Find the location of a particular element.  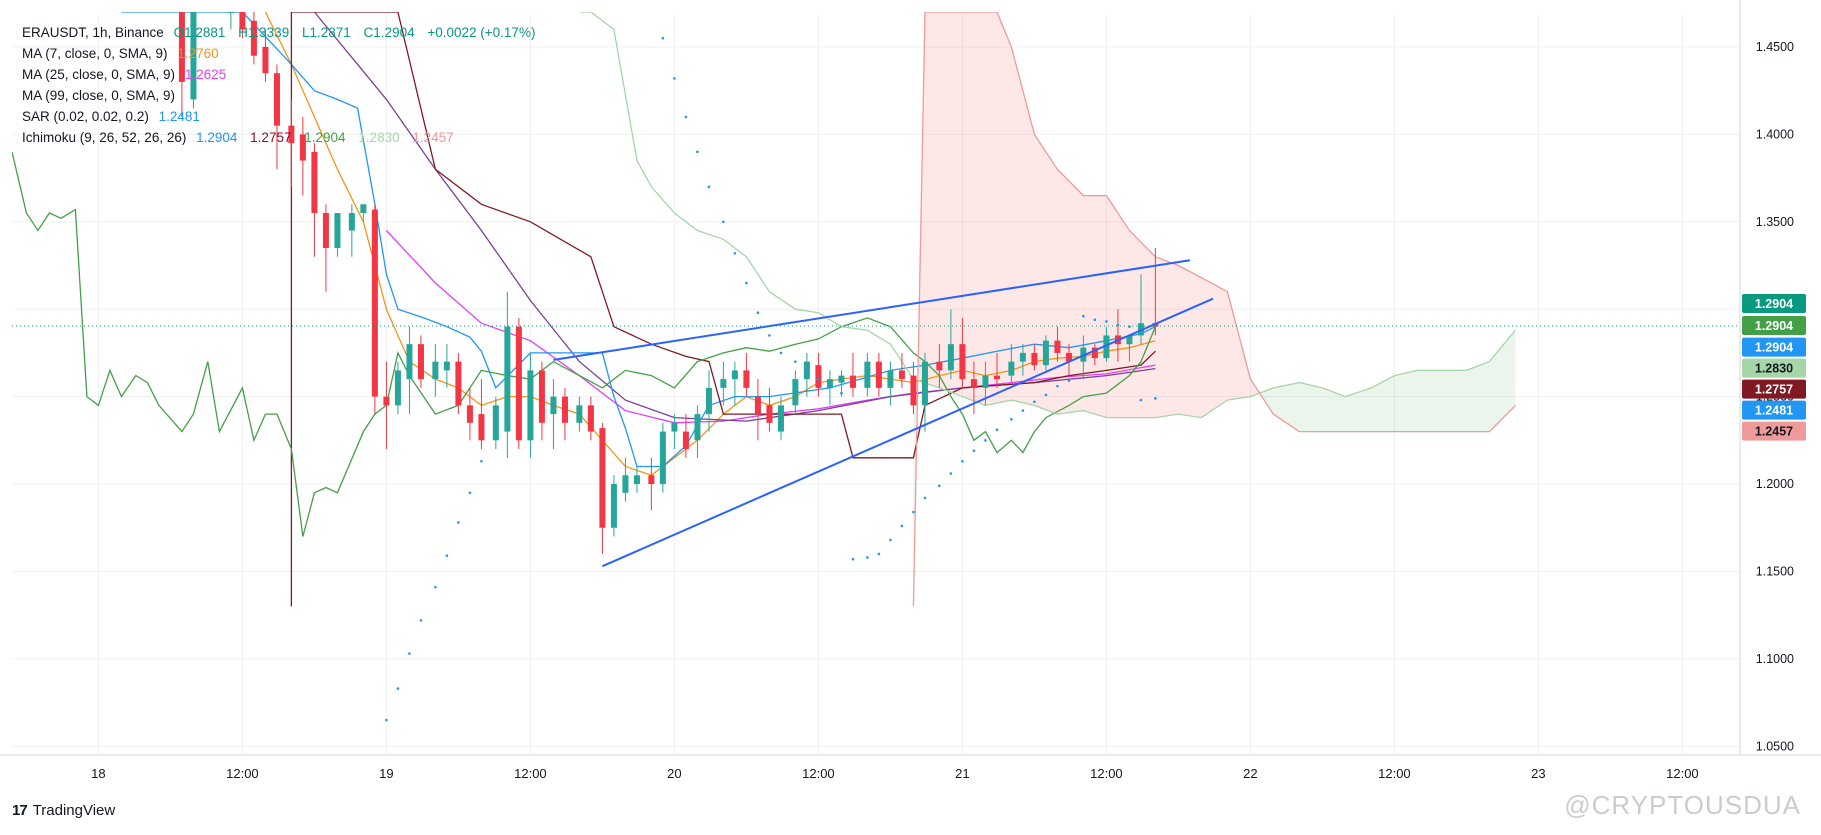

watermark-text: @CRYPTOUSDUA is located at coordinates (1682, 805).